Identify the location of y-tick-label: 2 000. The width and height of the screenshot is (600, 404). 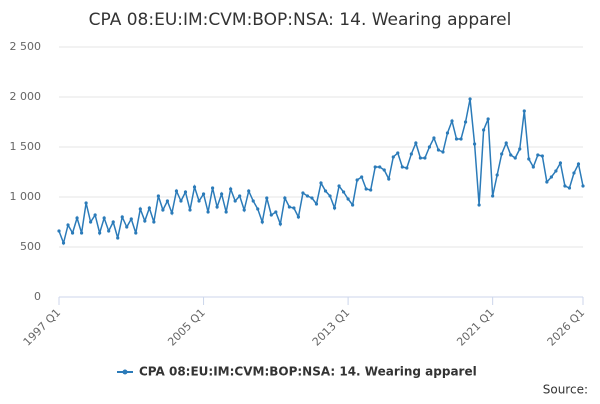
(26, 96).